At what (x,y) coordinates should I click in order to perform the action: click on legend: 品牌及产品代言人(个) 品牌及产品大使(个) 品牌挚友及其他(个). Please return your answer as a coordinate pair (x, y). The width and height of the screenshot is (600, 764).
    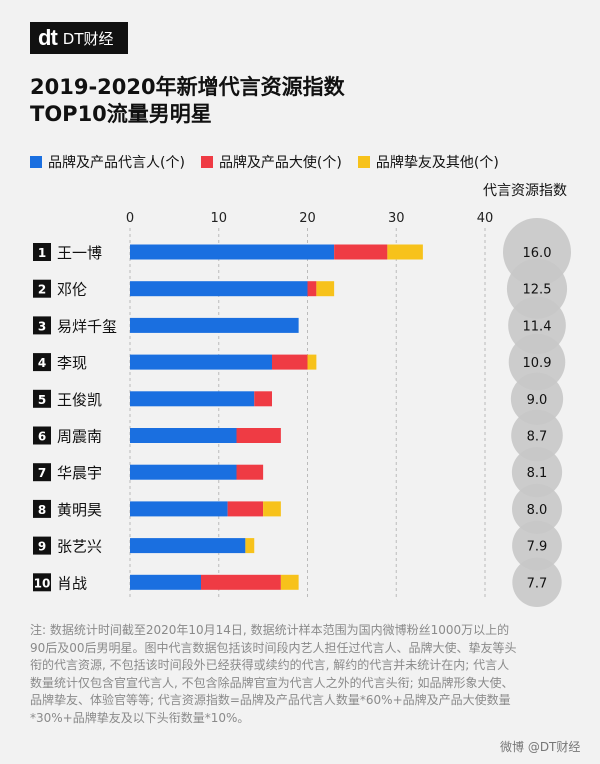
    Looking at the image, I should click on (272, 162).